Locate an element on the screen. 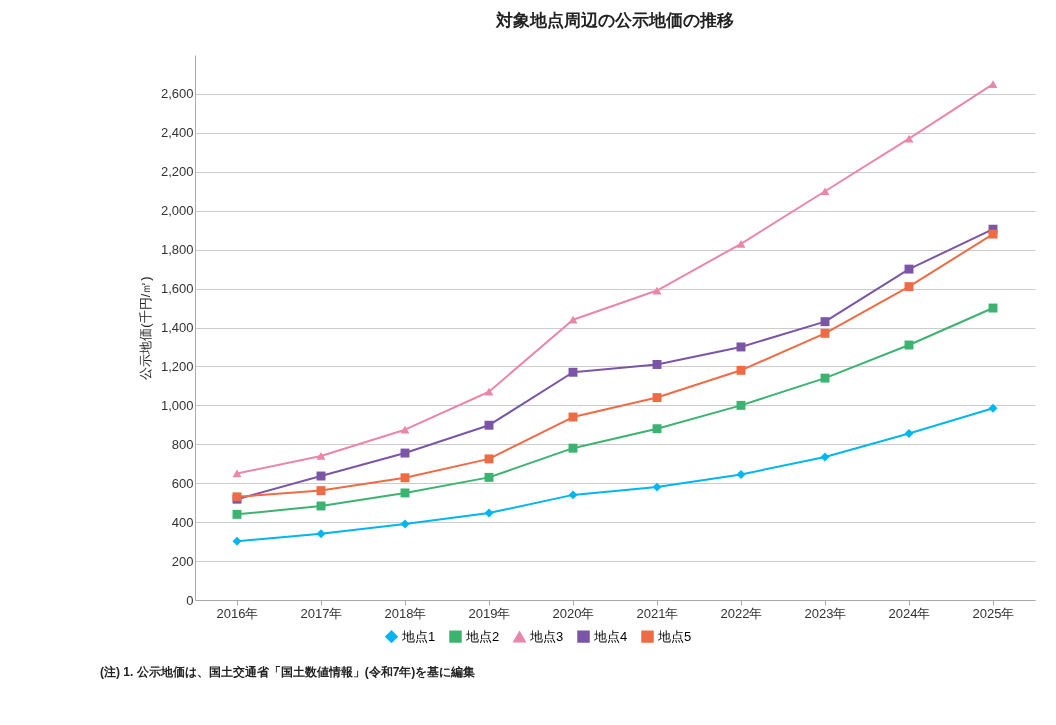  y-tick-label: 1,600 is located at coordinates (177, 289).